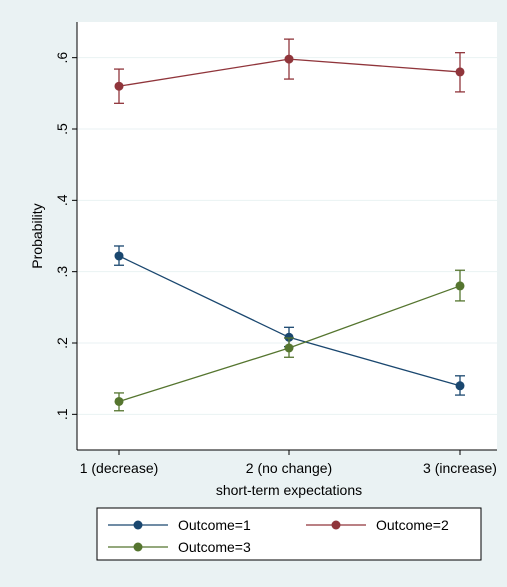  I want to click on legend-item-2: Outcome=2, so click(377, 525).